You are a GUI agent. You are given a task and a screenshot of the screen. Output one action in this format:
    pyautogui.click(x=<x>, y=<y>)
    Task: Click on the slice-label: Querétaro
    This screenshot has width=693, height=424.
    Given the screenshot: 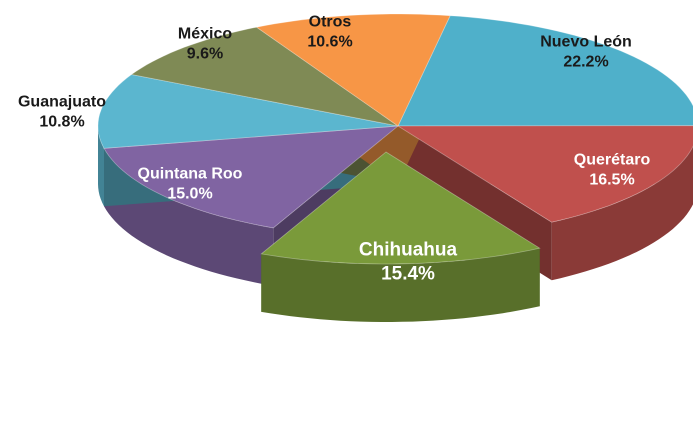 What is the action you would take?
    pyautogui.click(x=612, y=160)
    